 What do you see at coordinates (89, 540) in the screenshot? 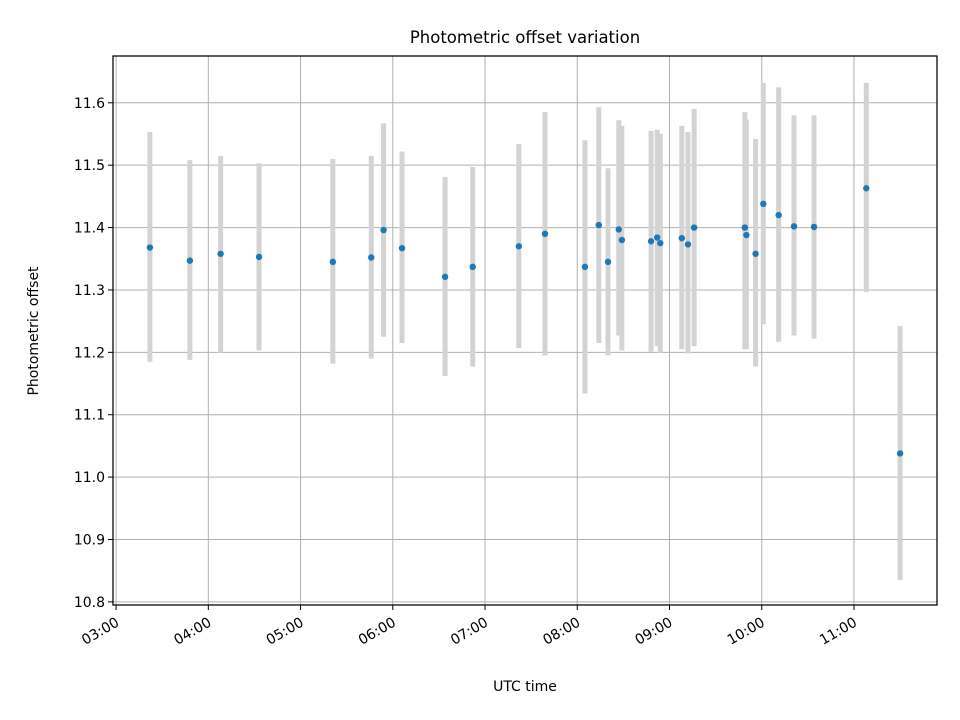
I see `y-tick-label: 10.9` at bounding box center [89, 540].